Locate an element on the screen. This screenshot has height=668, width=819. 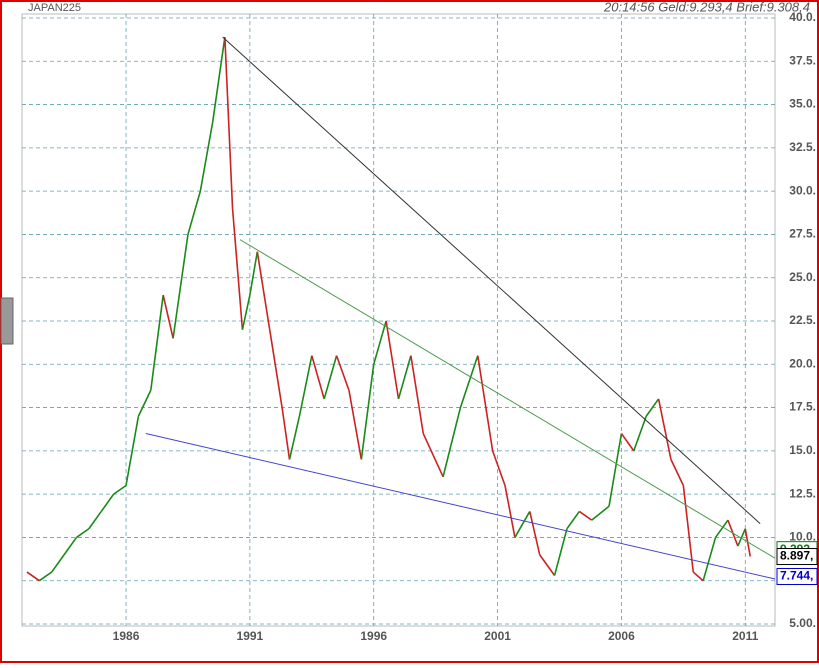
x-tick-label: 1991 is located at coordinates (250, 636).